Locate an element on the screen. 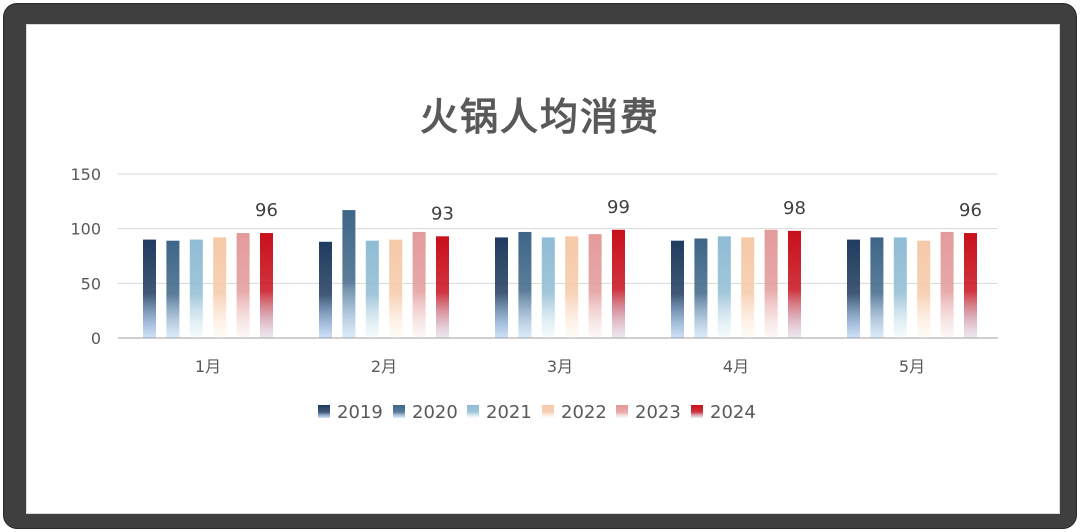  legend-label-2021: 2021 is located at coordinates (509, 412).